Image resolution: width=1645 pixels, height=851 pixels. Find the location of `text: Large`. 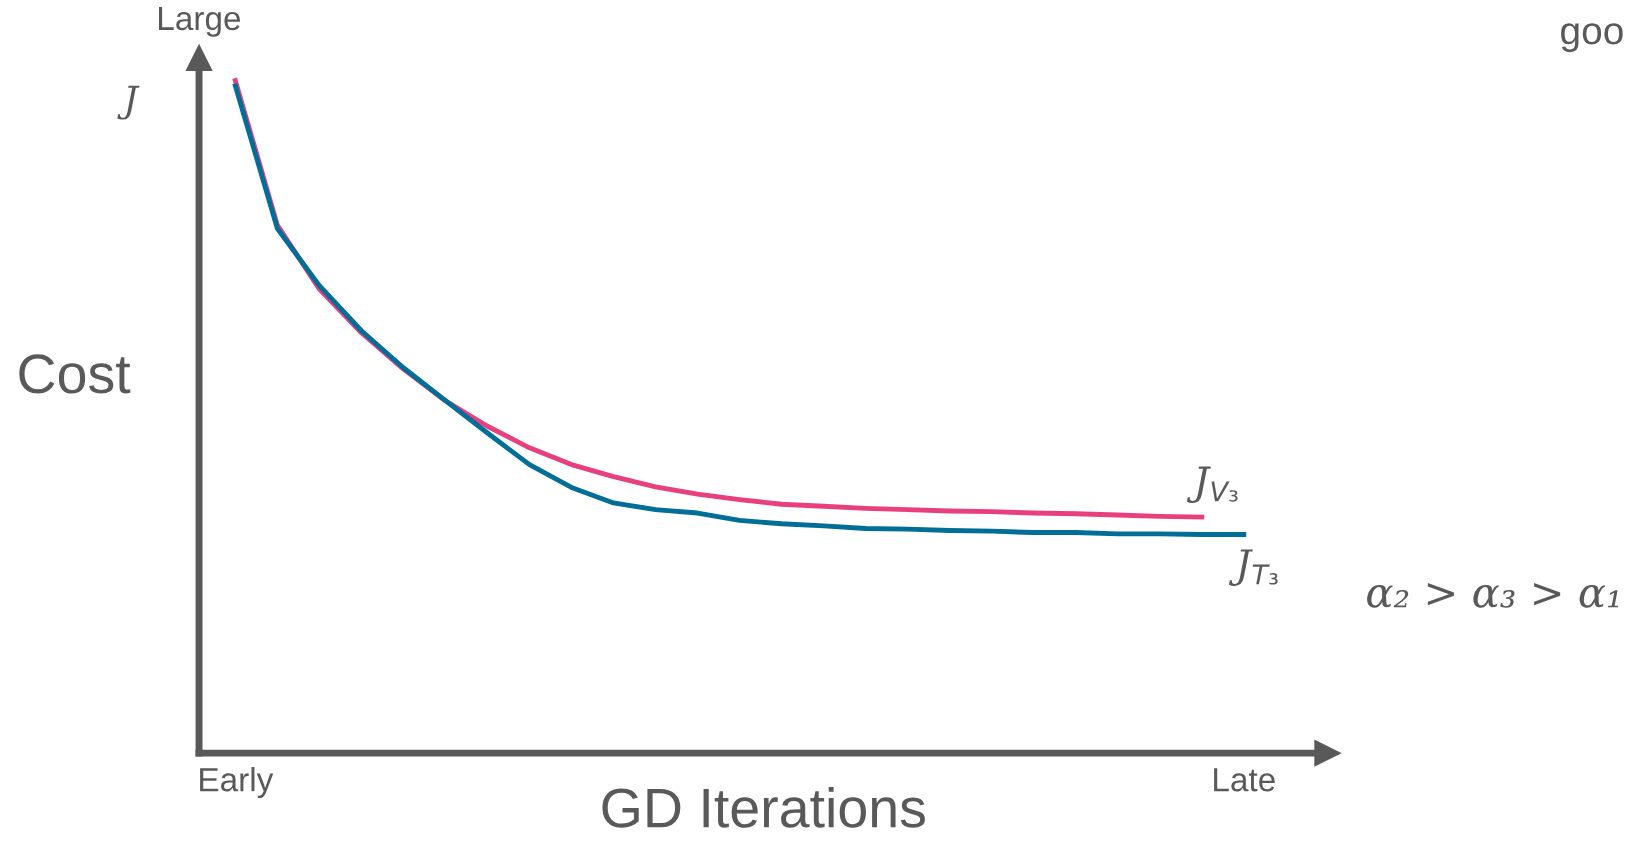

text: Large is located at coordinates (200, 21).